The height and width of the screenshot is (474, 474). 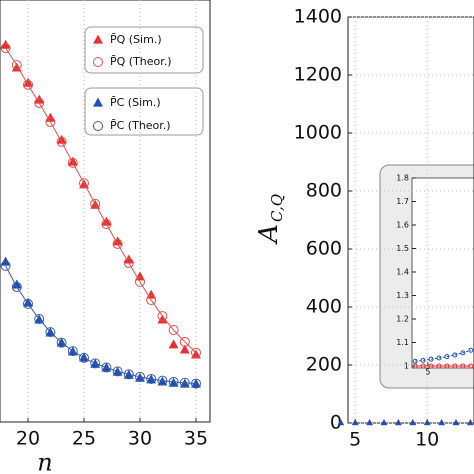 I want to click on y-axis-label-sub: C,Q, so click(x=277, y=208).